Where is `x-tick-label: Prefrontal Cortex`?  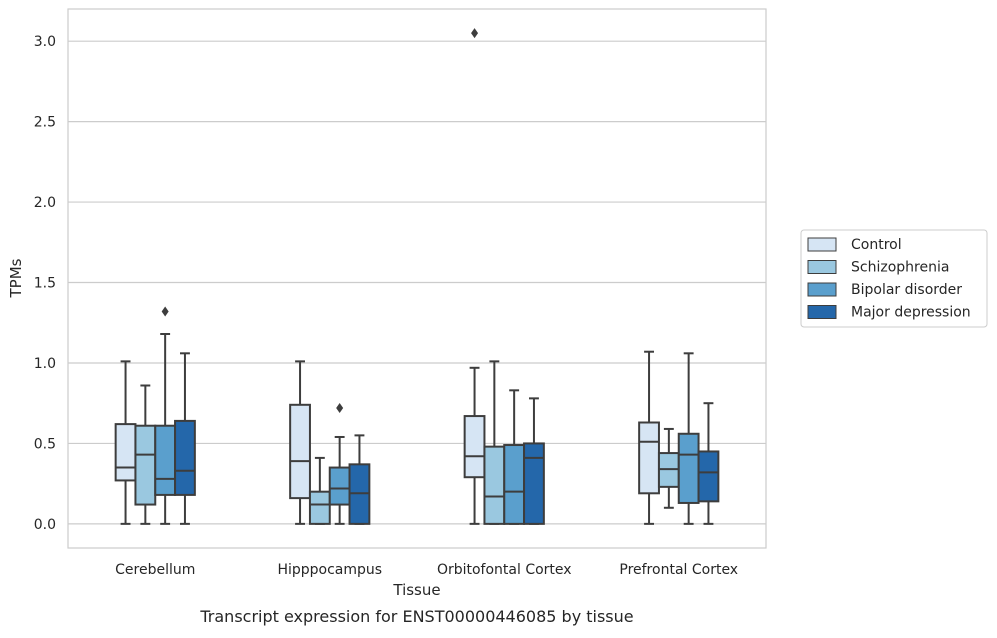 x-tick-label: Prefrontal Cortex is located at coordinates (678, 570).